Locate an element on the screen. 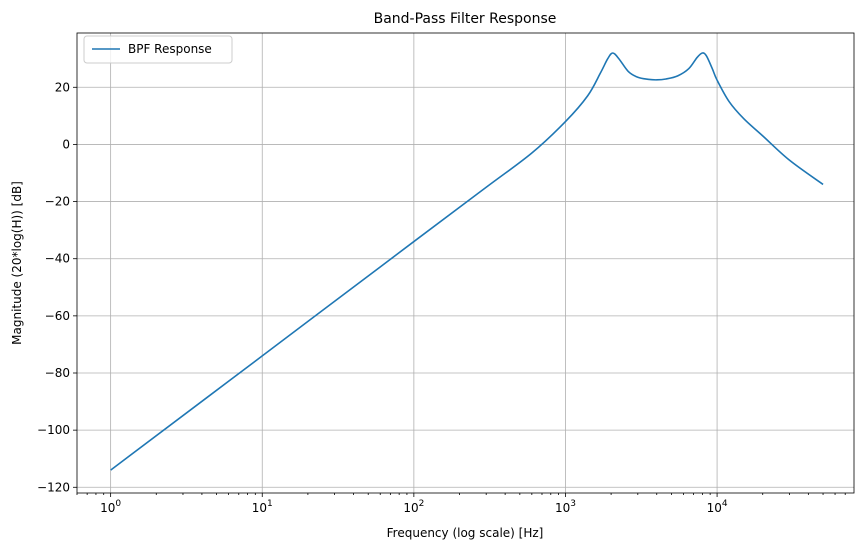 The height and width of the screenshot is (550, 862). y-tick-label: −120 is located at coordinates (53, 487).